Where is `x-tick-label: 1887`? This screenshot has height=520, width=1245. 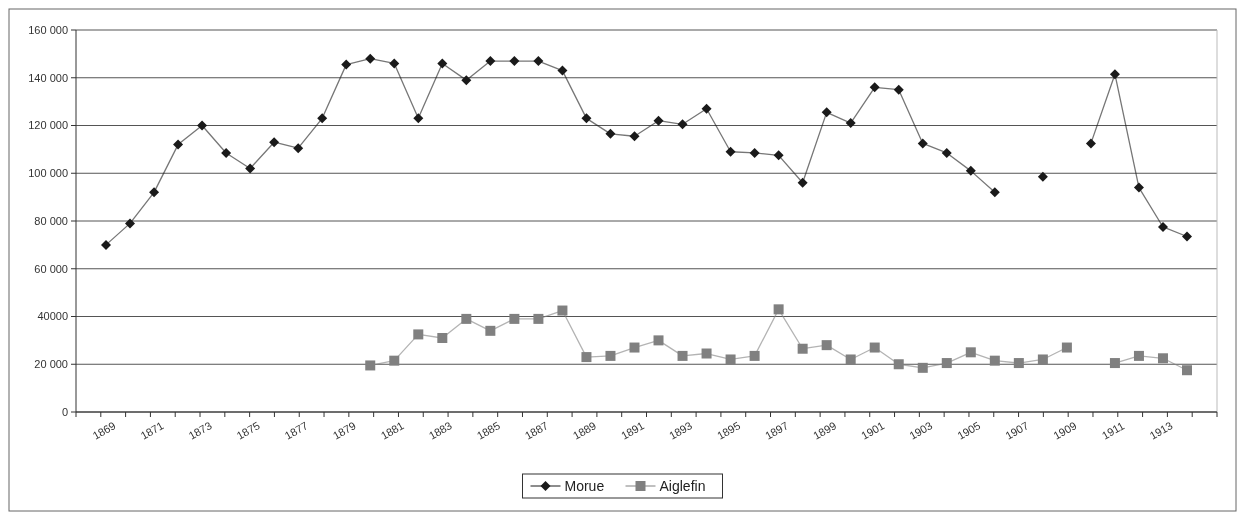 x-tick-label: 1887 is located at coordinates (536, 430).